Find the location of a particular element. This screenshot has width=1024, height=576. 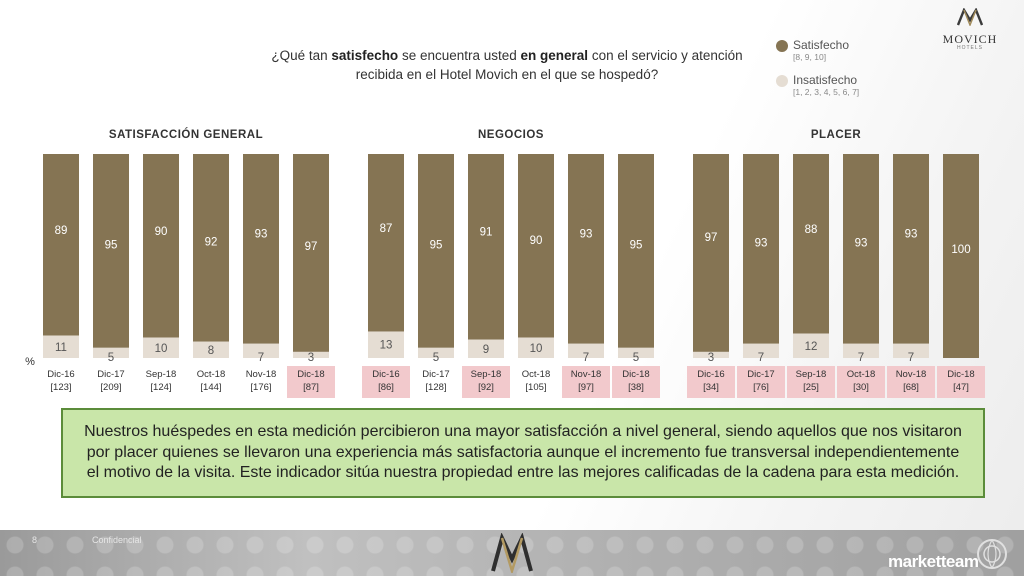

data-label-satisfied: 97 is located at coordinates (711, 238).